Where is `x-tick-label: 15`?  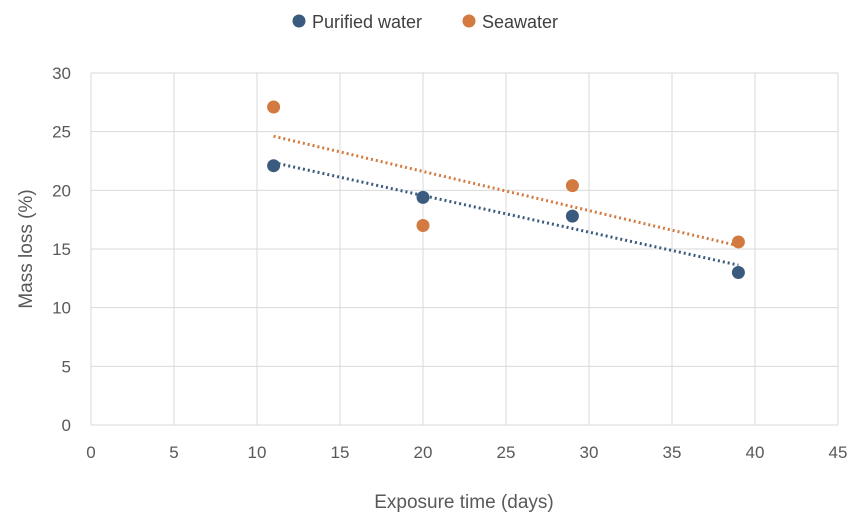
x-tick-label: 15 is located at coordinates (340, 452).